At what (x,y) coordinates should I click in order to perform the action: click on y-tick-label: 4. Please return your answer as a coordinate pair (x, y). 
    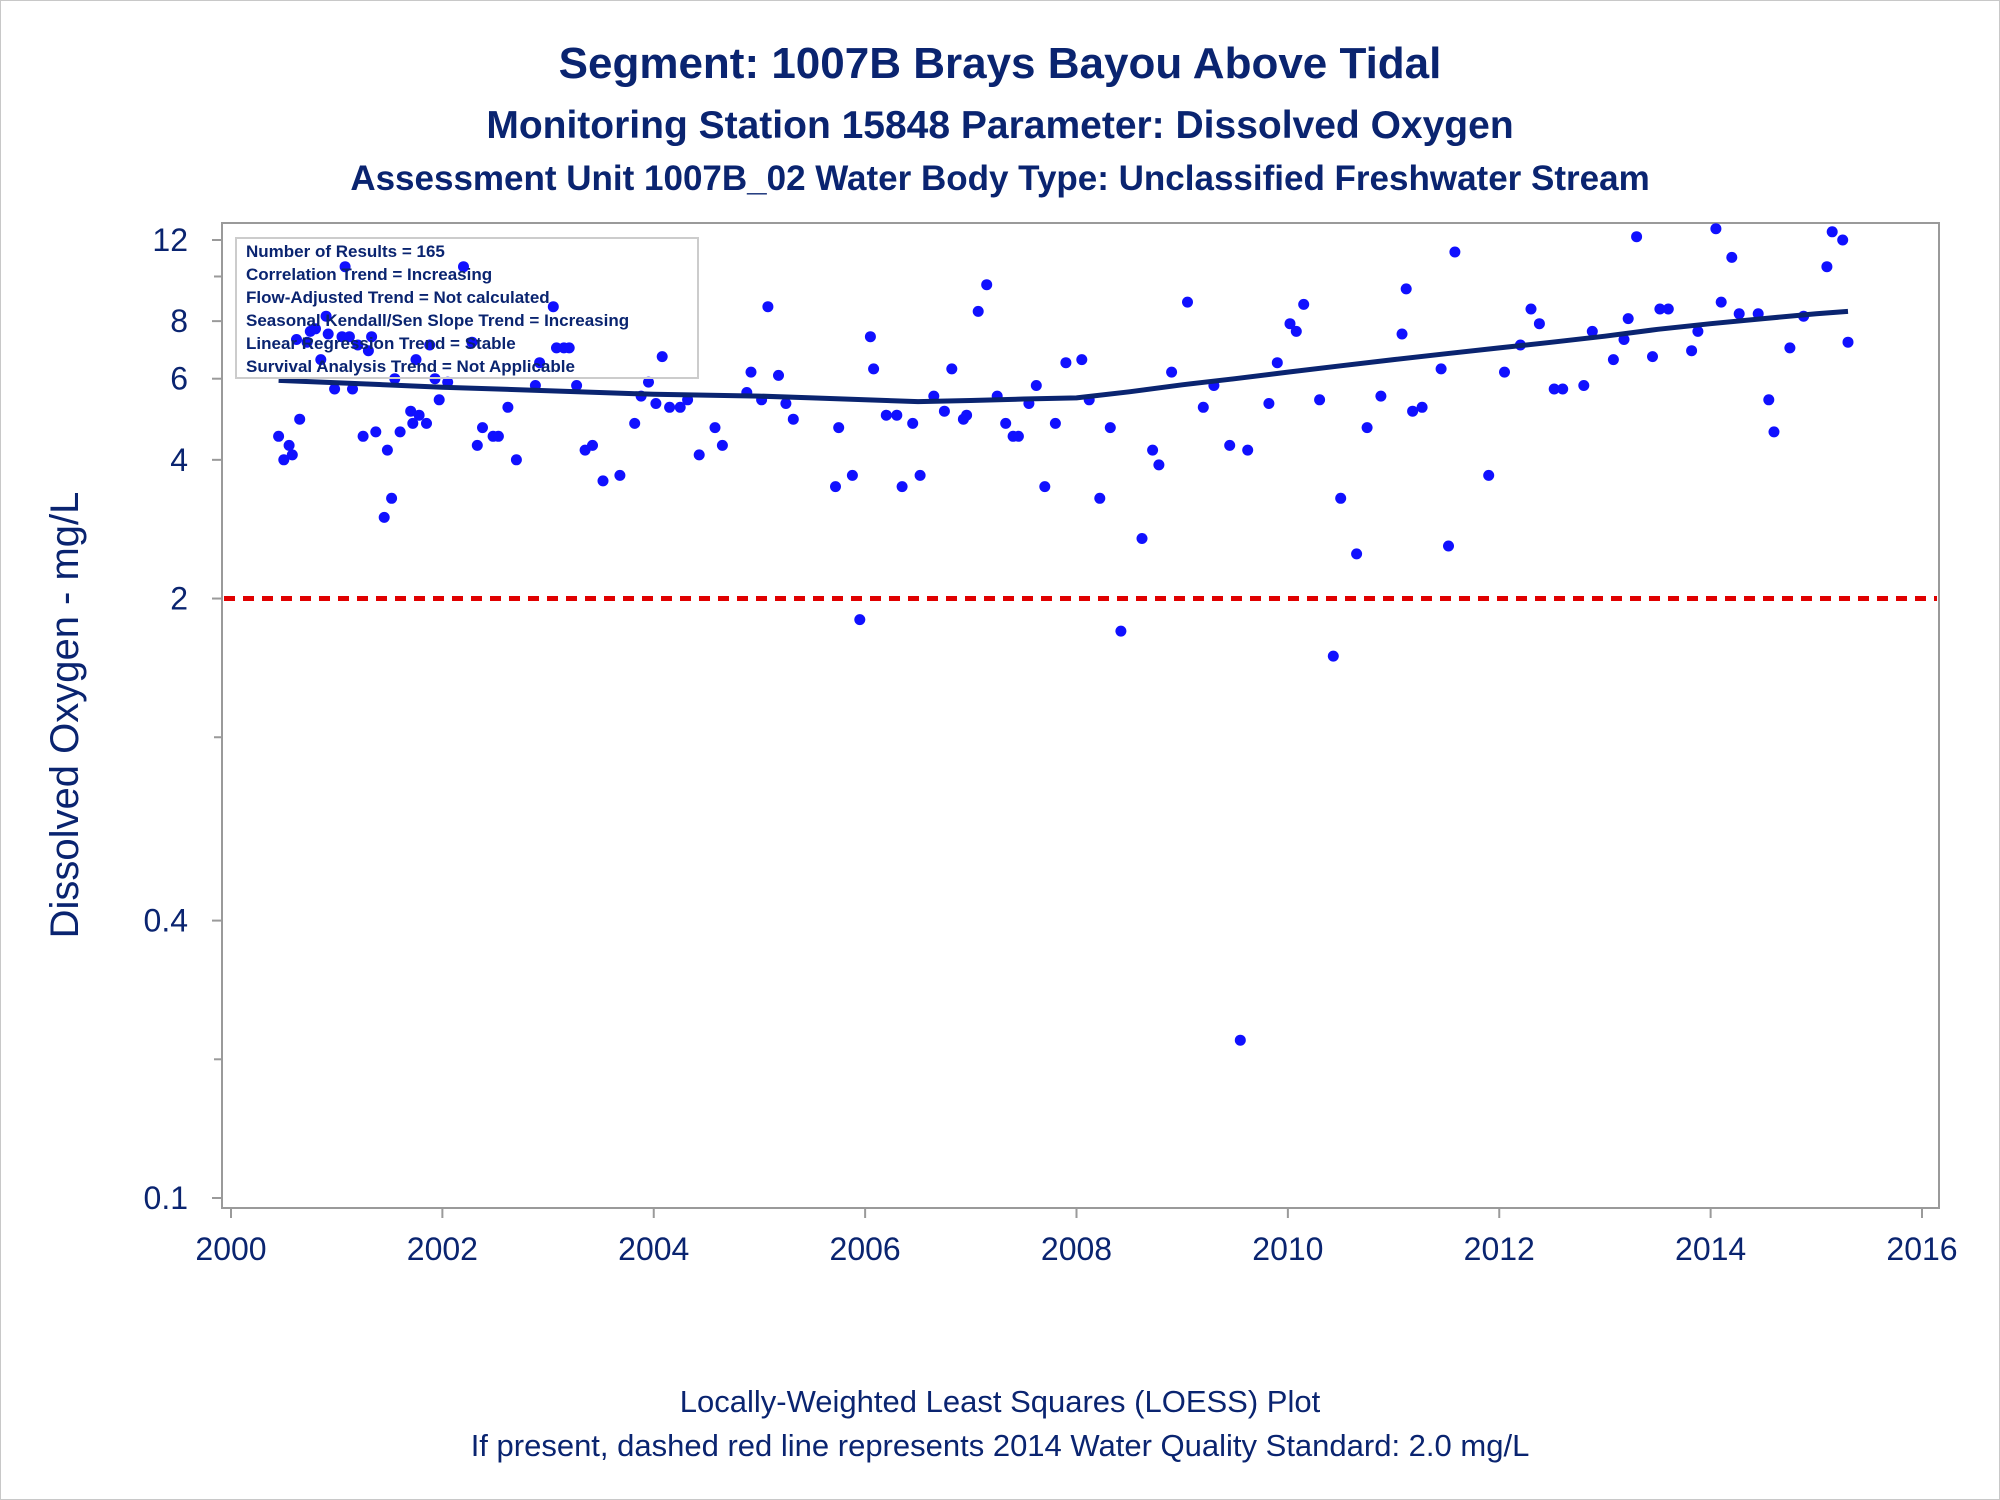
    Looking at the image, I should click on (179, 460).